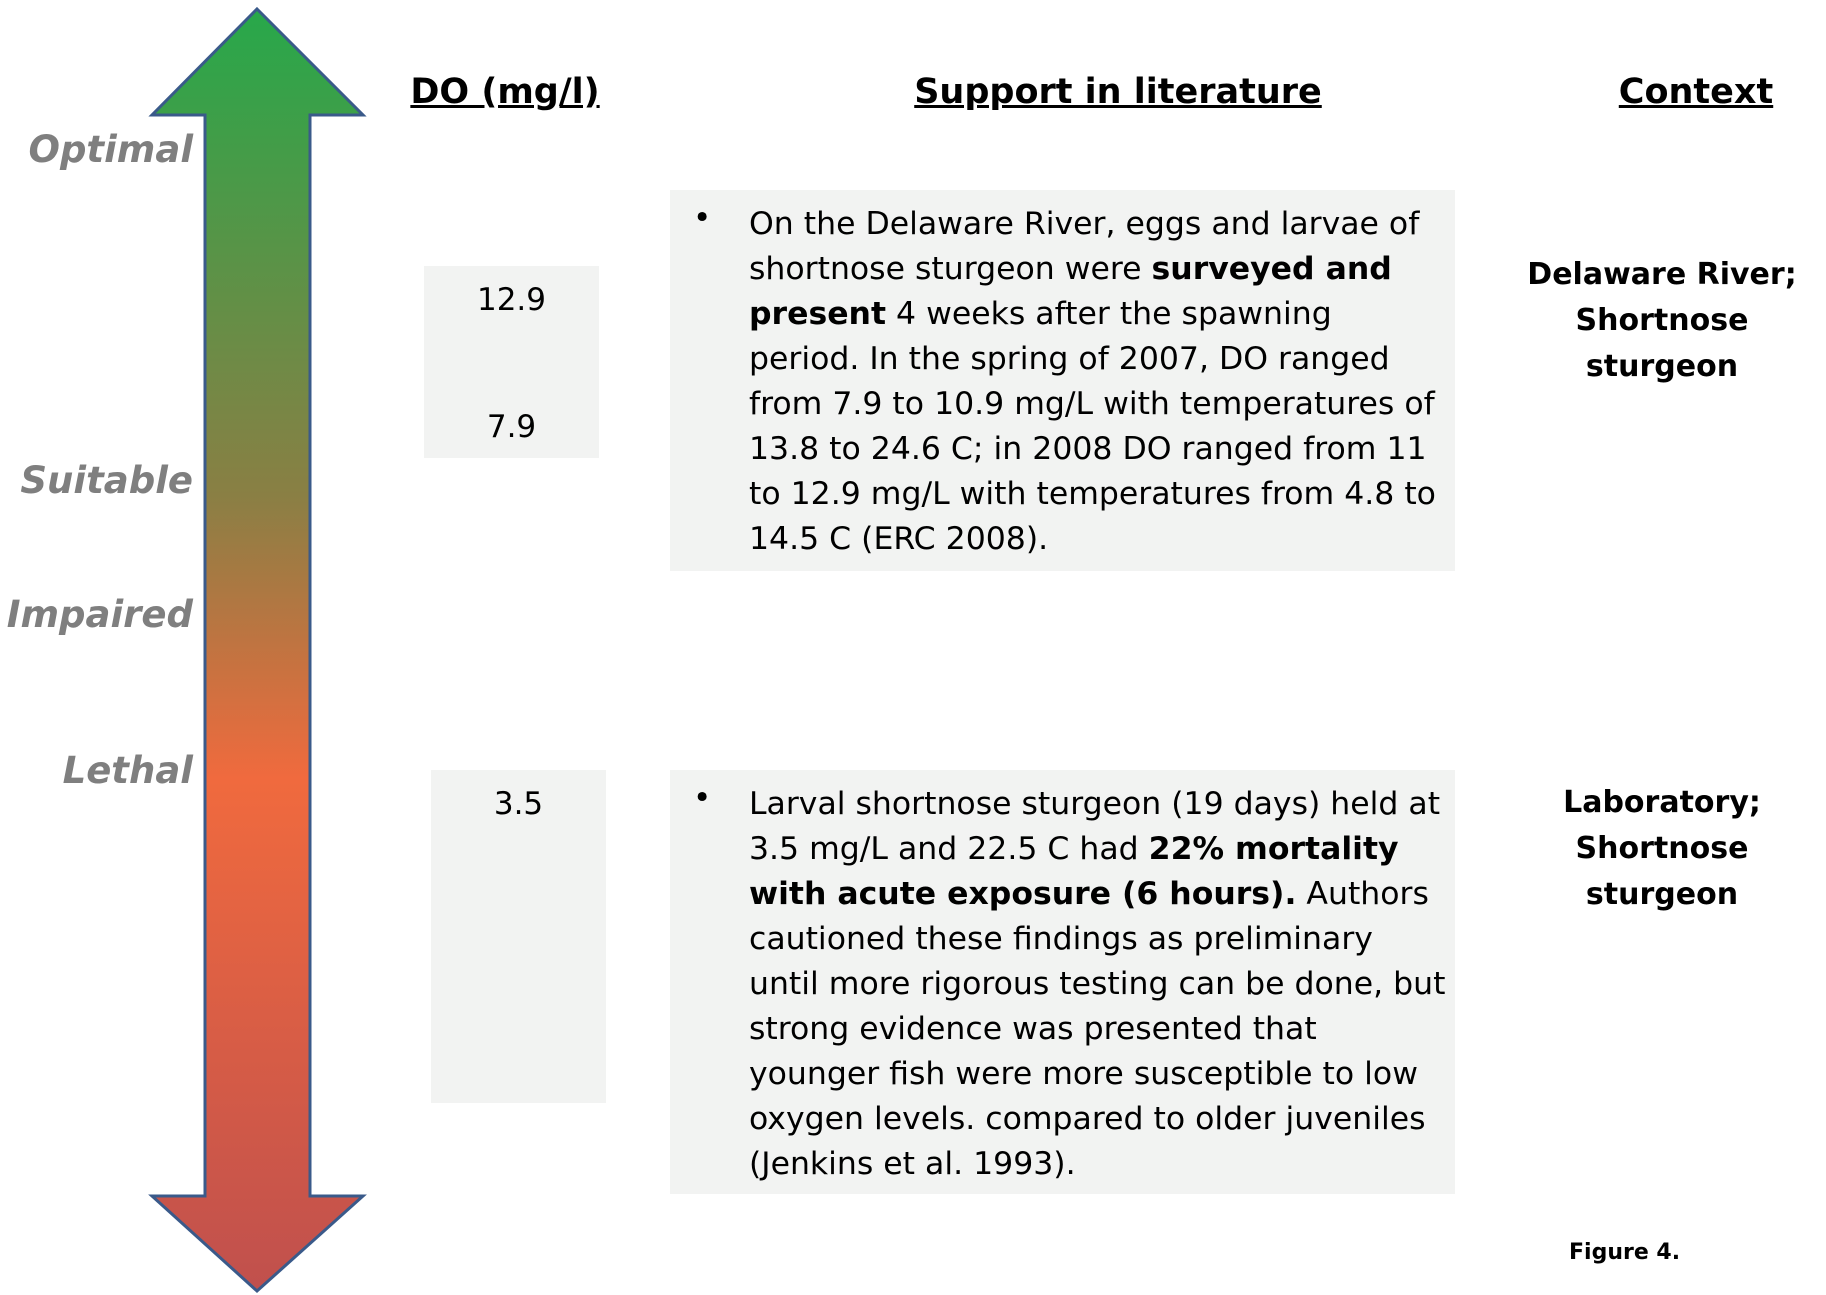 The width and height of the screenshot is (1826, 1295). What do you see at coordinates (511, 300) in the screenshot?
I see `do-value: 12.9` at bounding box center [511, 300].